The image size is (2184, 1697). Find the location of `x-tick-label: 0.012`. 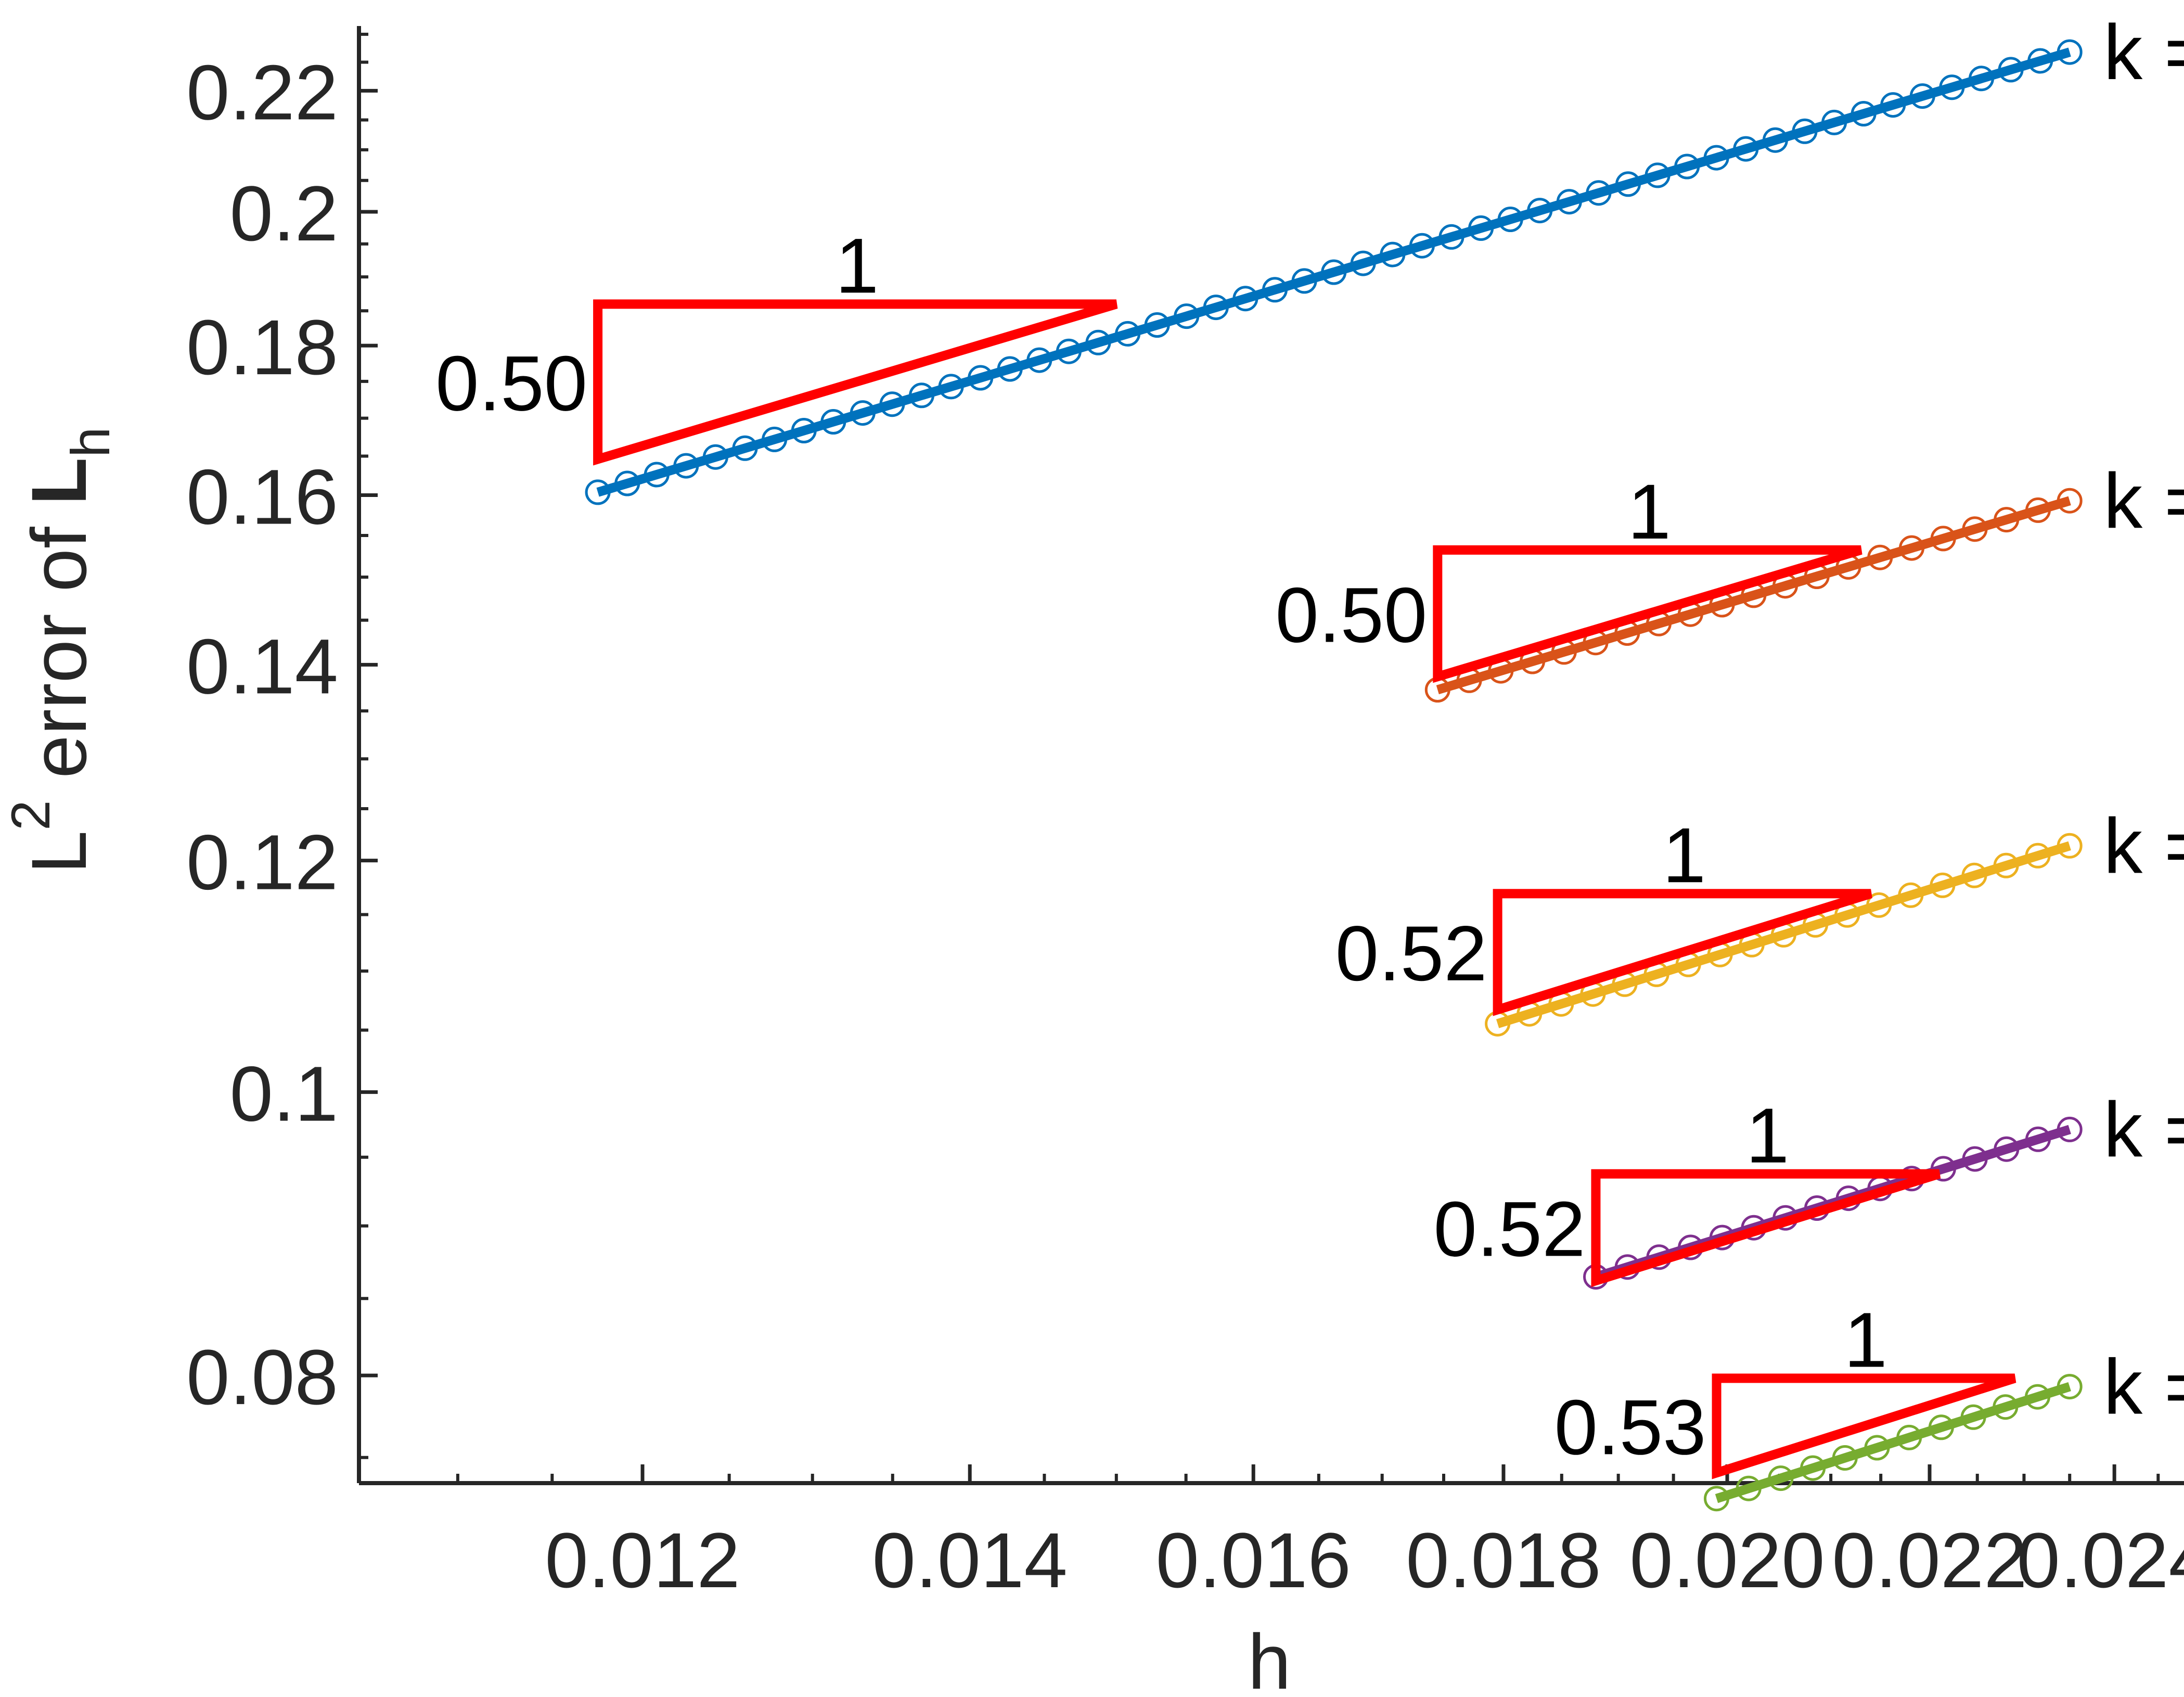

x-tick-label: 0.012 is located at coordinates (642, 1560).